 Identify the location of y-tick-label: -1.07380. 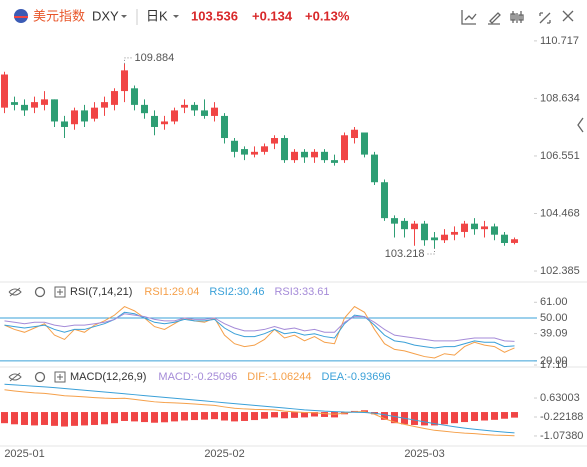
(561, 436).